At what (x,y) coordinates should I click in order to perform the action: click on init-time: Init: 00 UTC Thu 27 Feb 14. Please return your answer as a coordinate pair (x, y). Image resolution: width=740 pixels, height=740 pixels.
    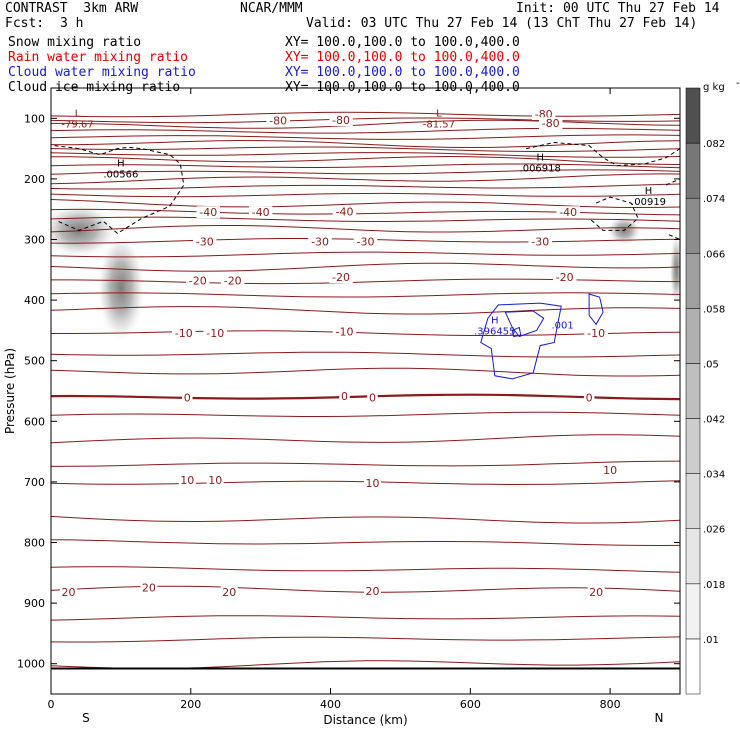
    Looking at the image, I should click on (618, 8).